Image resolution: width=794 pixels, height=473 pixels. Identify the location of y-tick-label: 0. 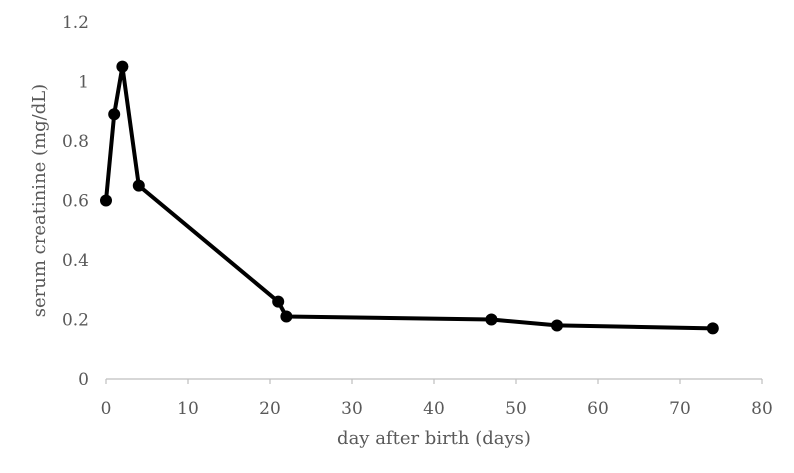
(83, 380).